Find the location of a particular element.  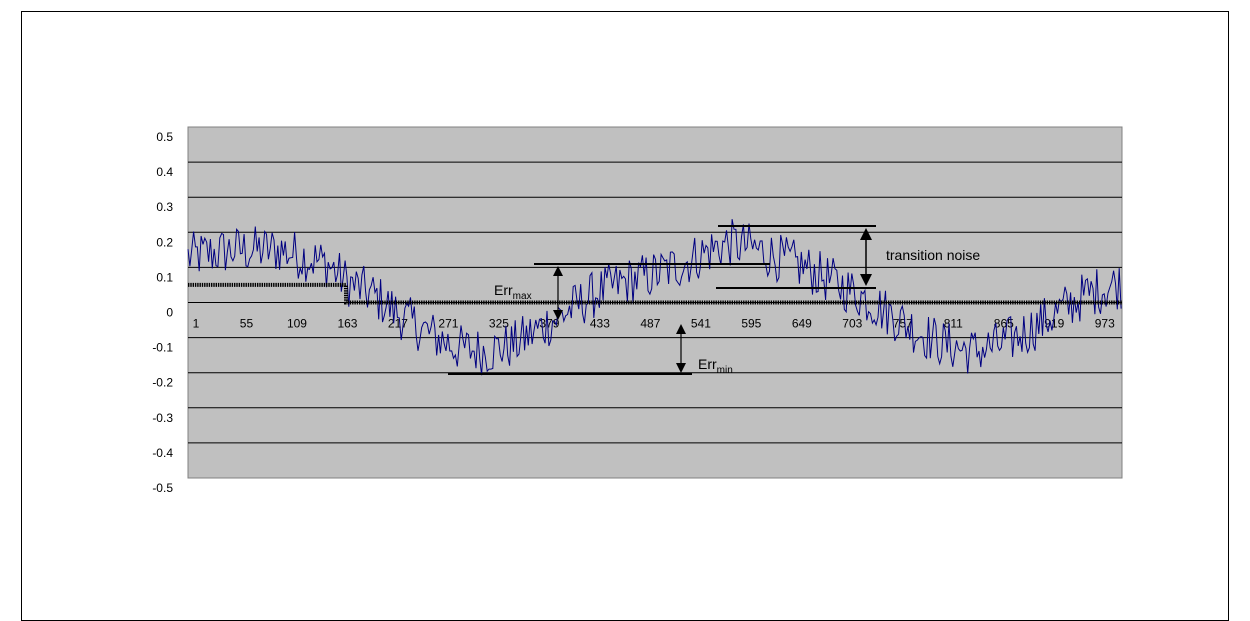

x-tick-label: 379 is located at coordinates (549, 324).